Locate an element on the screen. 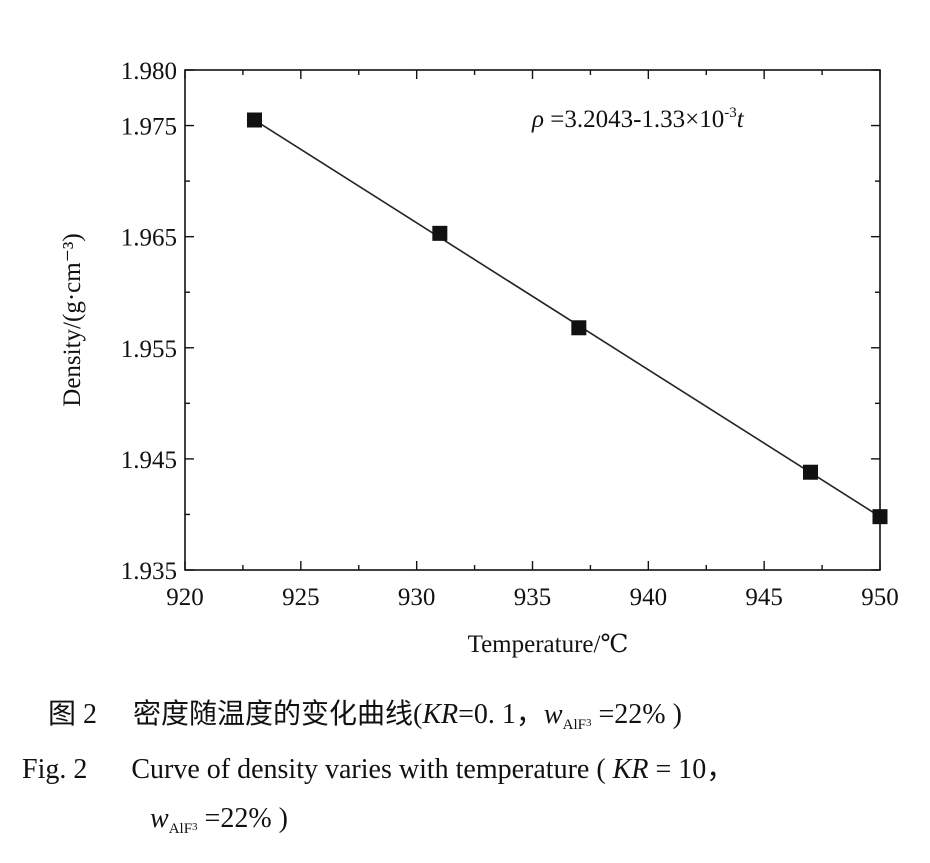  caption-chinese-kr-value: =0. 1， is located at coordinates (501, 714).